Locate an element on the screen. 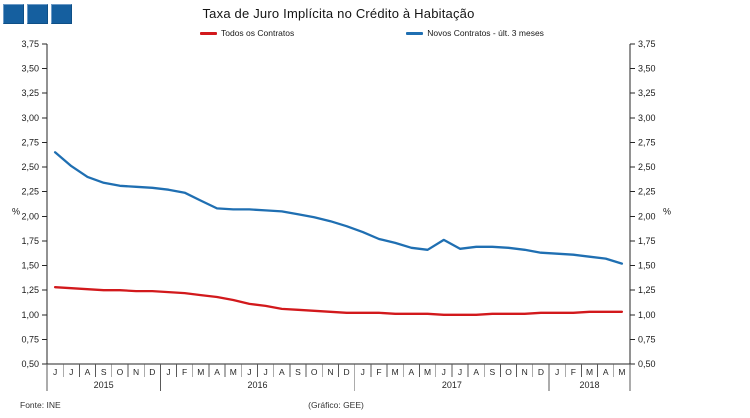 The width and height of the screenshot is (750, 418). logo is located at coordinates (37, 14).